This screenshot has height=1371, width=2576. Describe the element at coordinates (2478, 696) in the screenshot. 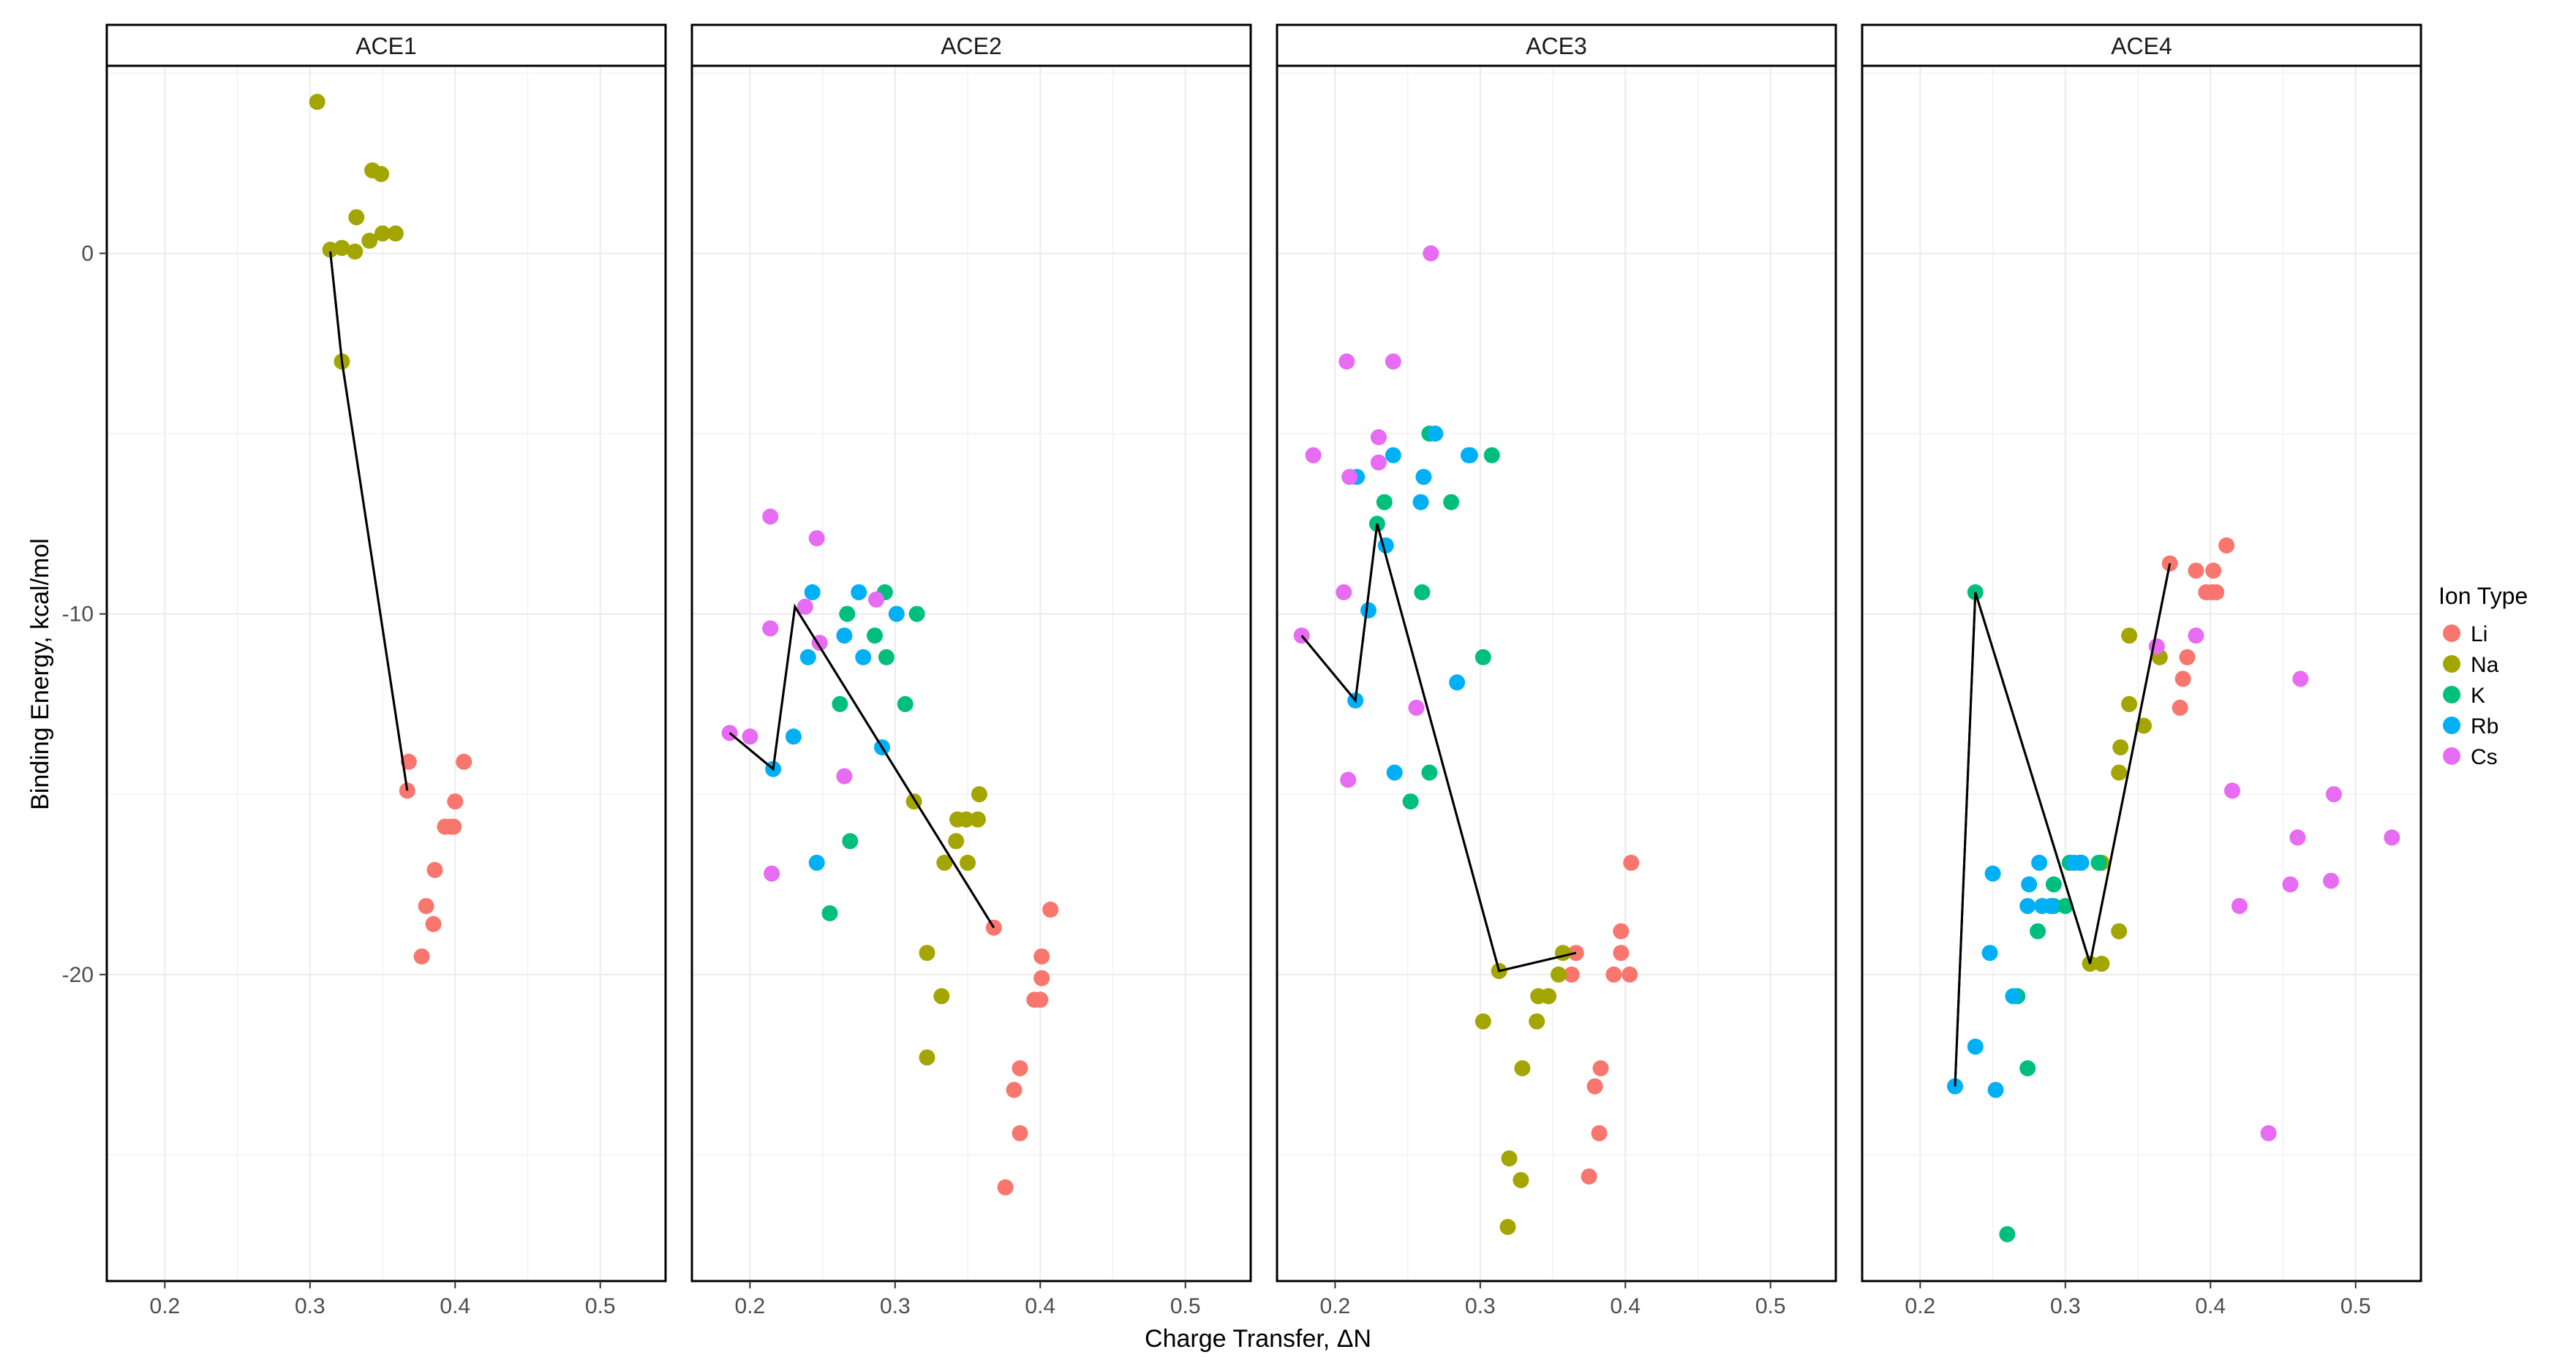

I see `legend-label-k: K` at that location.